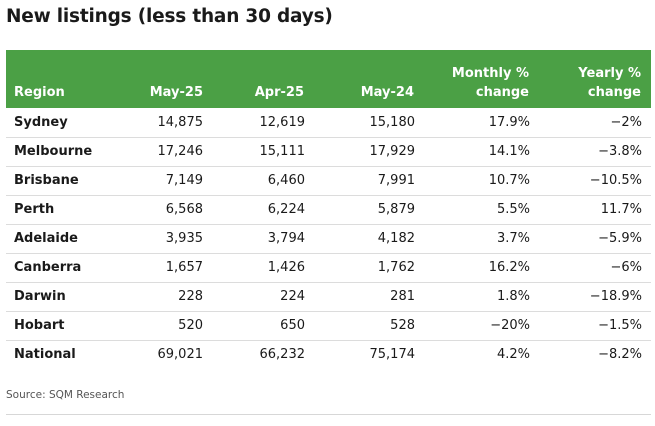  Describe the element at coordinates (167, 152) in the screenshot. I see `cell-may-25: 17,246` at that location.